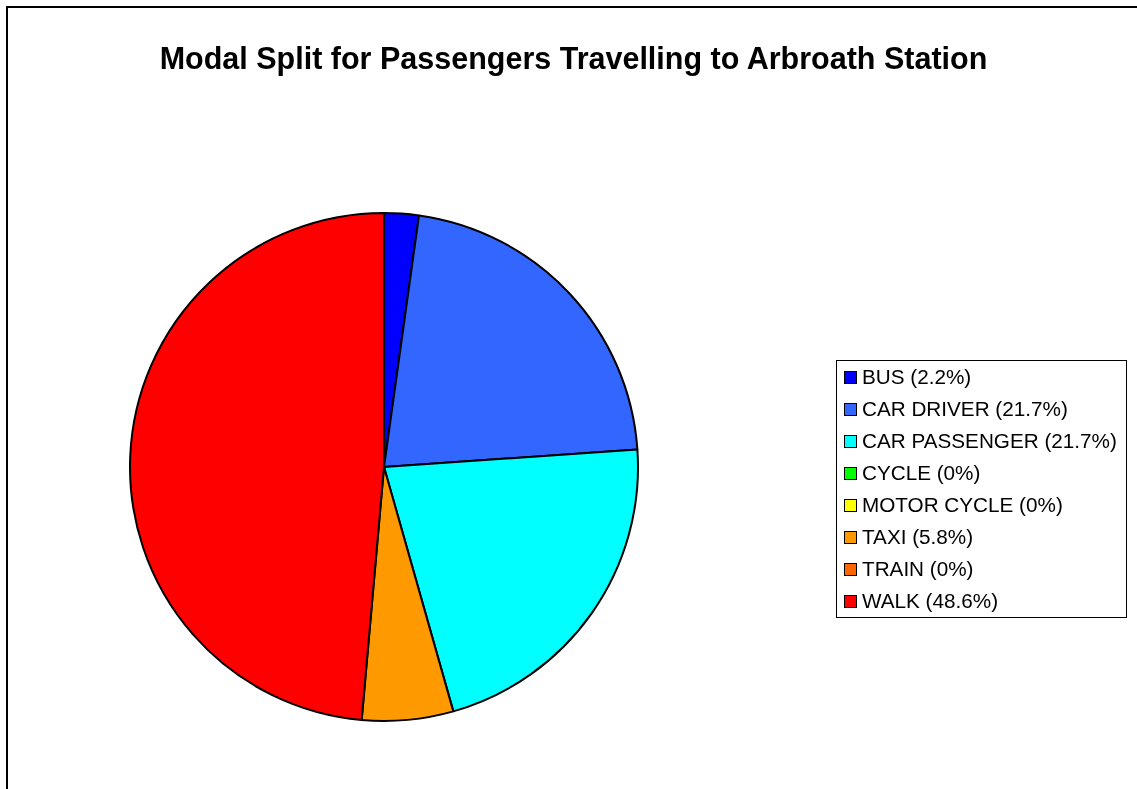 The image size is (1137, 789). Describe the element at coordinates (918, 569) in the screenshot. I see `legend-label: TRAIN (0%)` at that location.